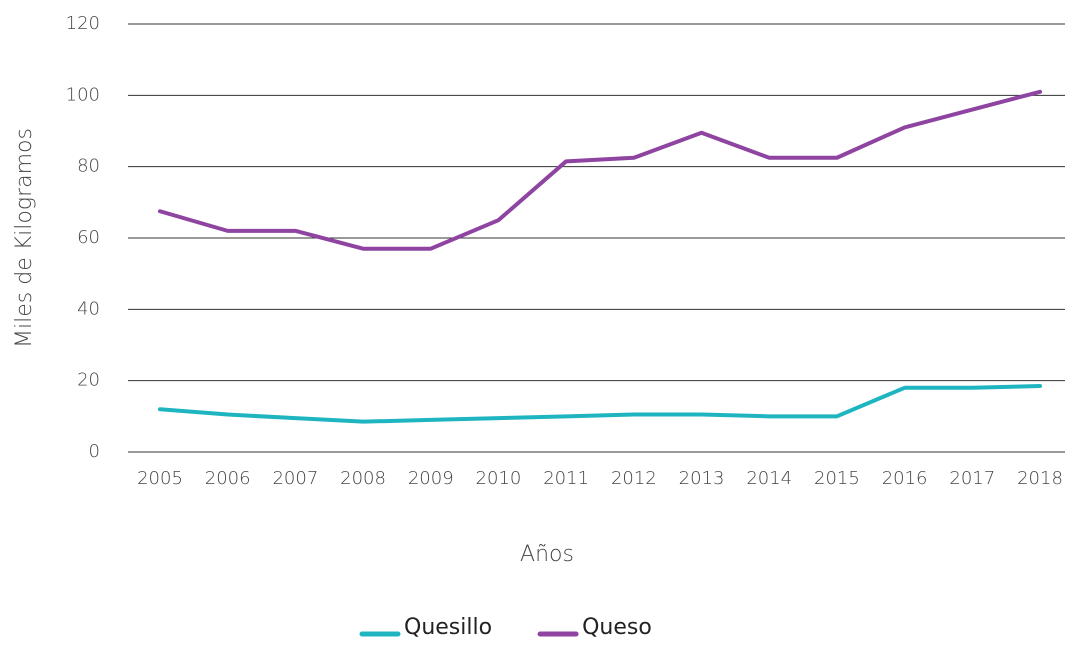 This screenshot has width=1065, height=648. I want to click on line-series, so click(600, 404).